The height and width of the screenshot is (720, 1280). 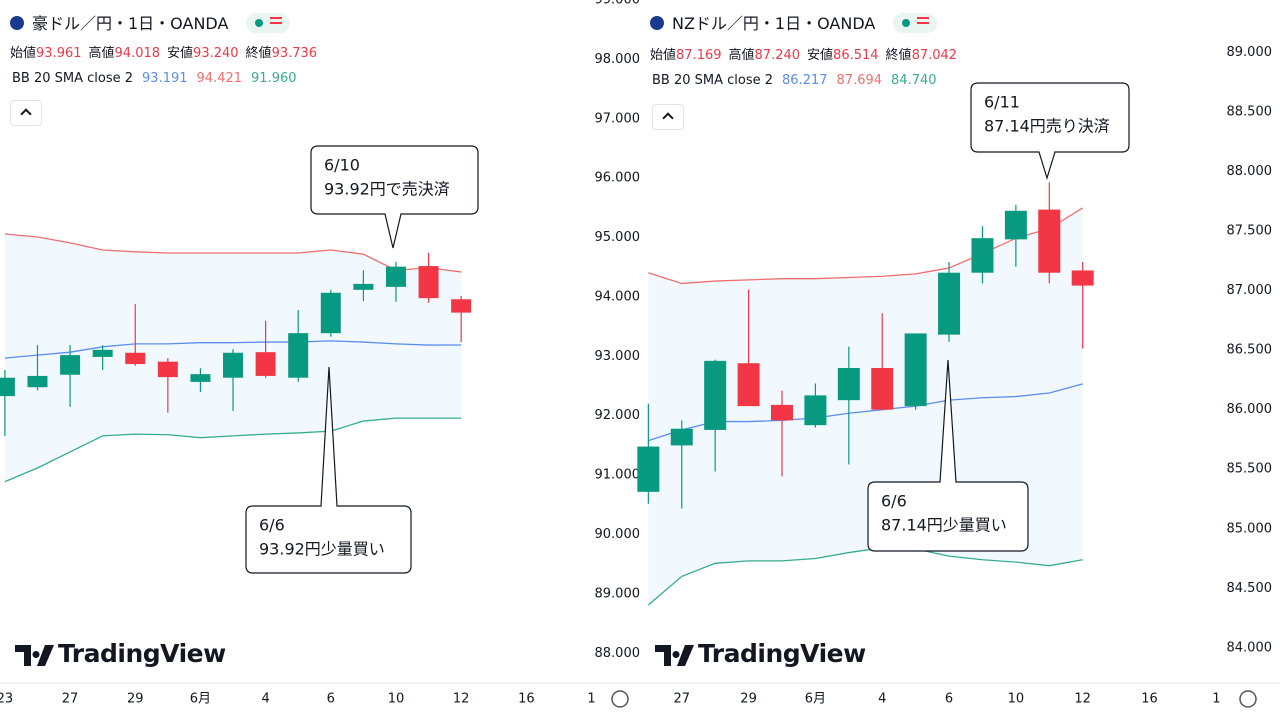 I want to click on status-dot, so click(x=906, y=23).